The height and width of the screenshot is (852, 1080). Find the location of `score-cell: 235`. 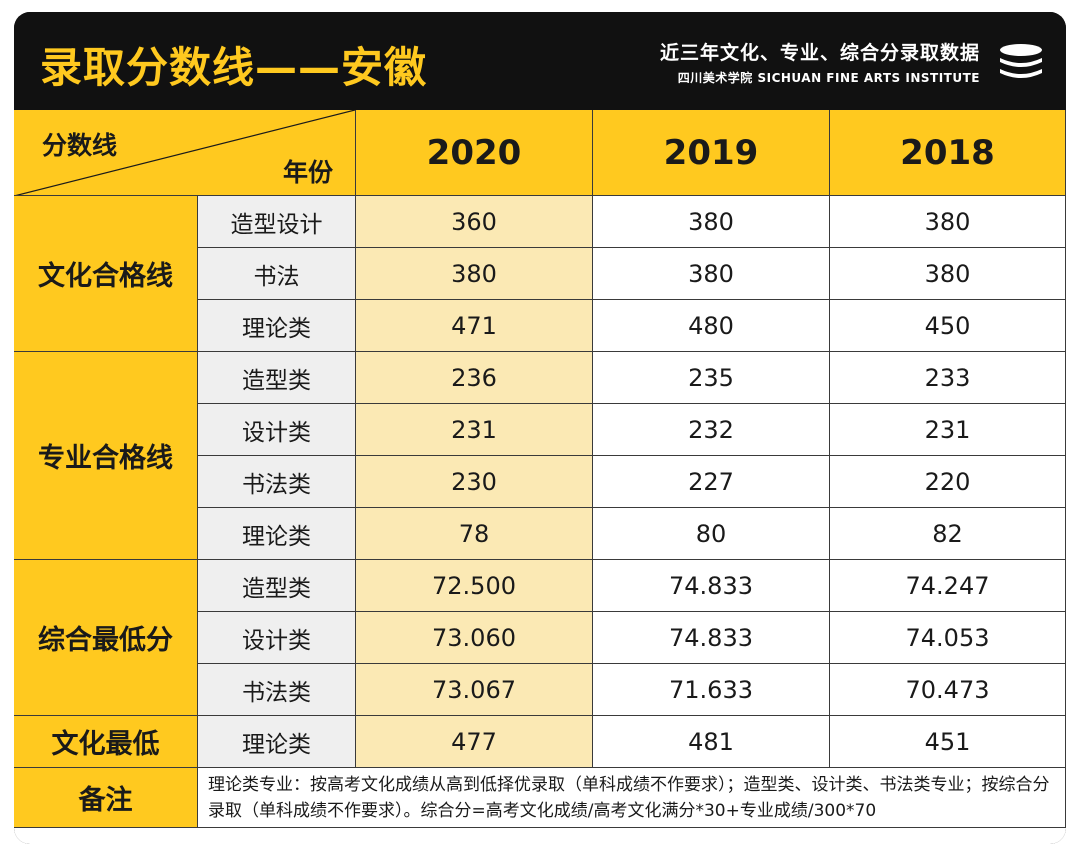

score-cell: 235 is located at coordinates (711, 378).